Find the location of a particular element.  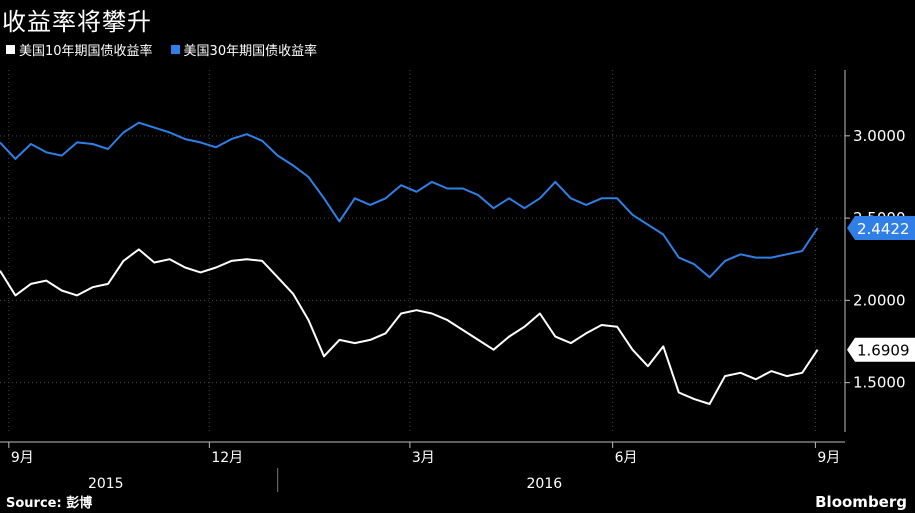

x-tick-label: 6月 is located at coordinates (626, 458).